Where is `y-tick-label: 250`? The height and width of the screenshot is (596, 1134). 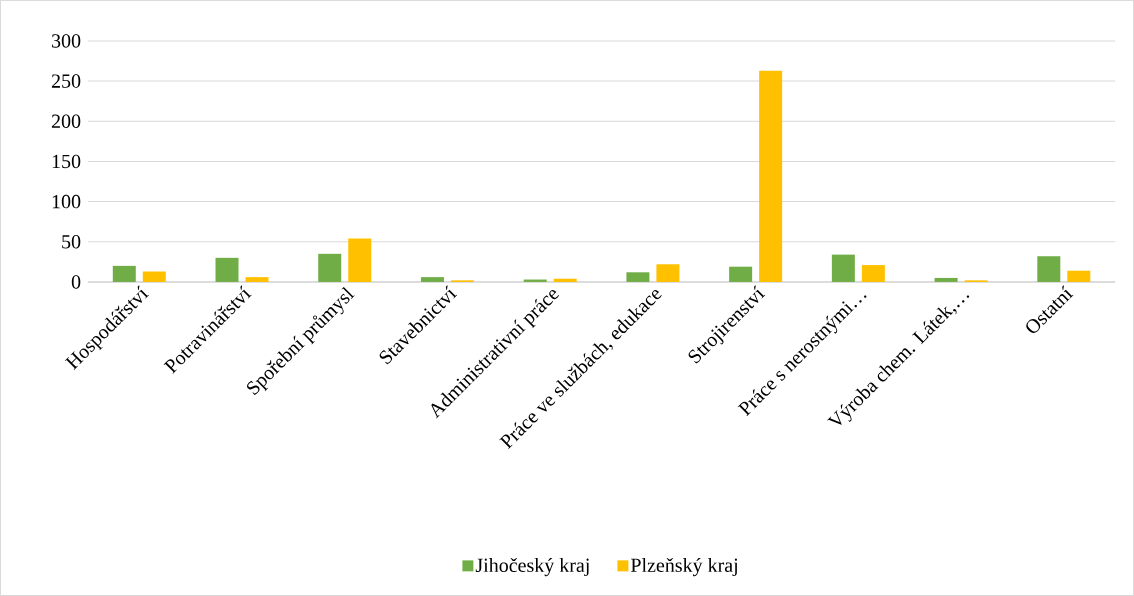
y-tick-label: 250 is located at coordinates (66, 81).